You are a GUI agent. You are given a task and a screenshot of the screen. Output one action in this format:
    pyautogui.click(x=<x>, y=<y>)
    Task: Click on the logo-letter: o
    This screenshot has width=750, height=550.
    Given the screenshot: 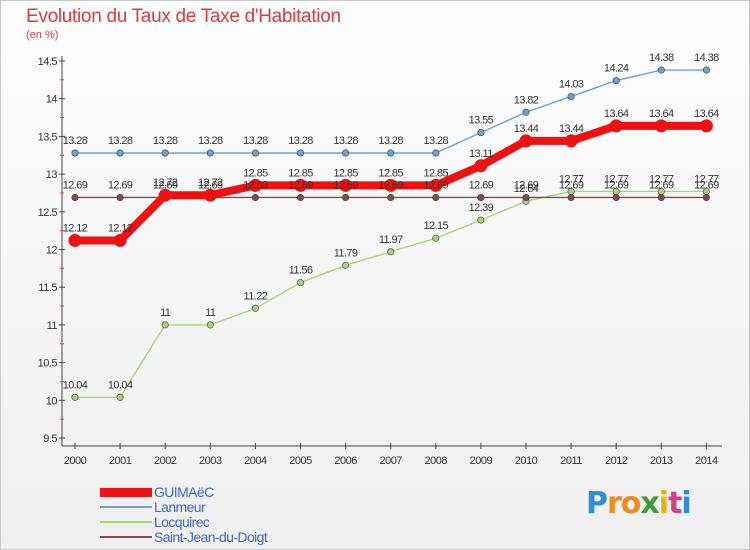 What is the action you would take?
    pyautogui.click(x=631, y=503)
    